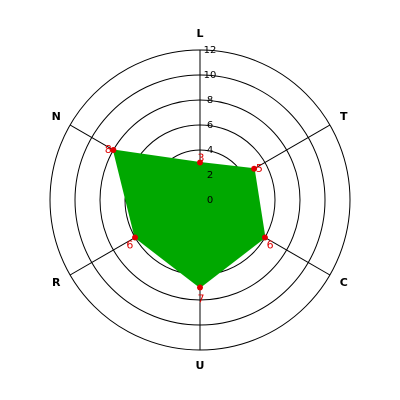 This screenshot has width=400, height=400. Describe the element at coordinates (210, 75) in the screenshot. I see `r-tick-label: 10` at that location.